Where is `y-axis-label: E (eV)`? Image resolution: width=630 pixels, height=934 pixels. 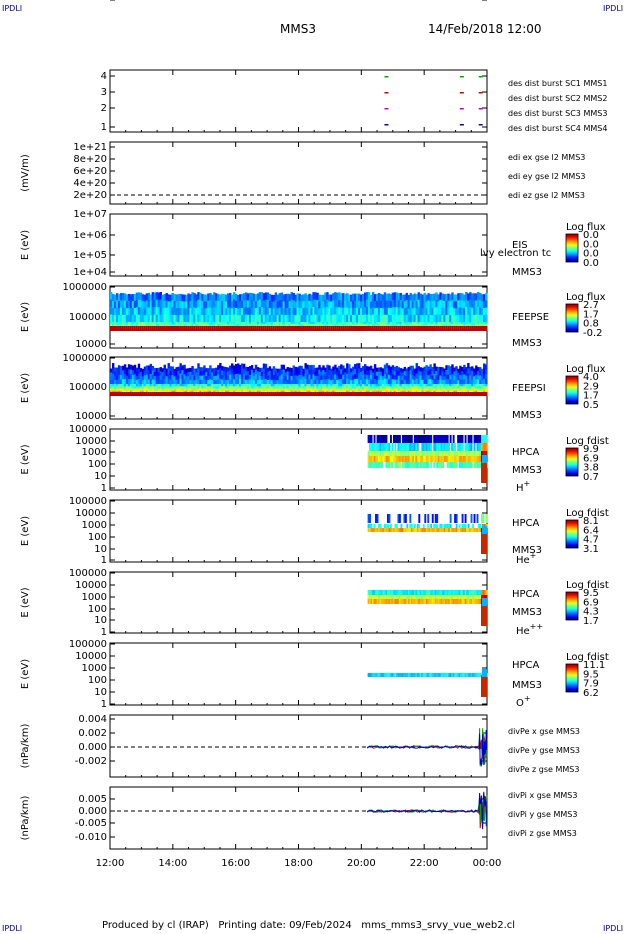
y-axis-label: E (eV) is located at coordinates (25, 674).